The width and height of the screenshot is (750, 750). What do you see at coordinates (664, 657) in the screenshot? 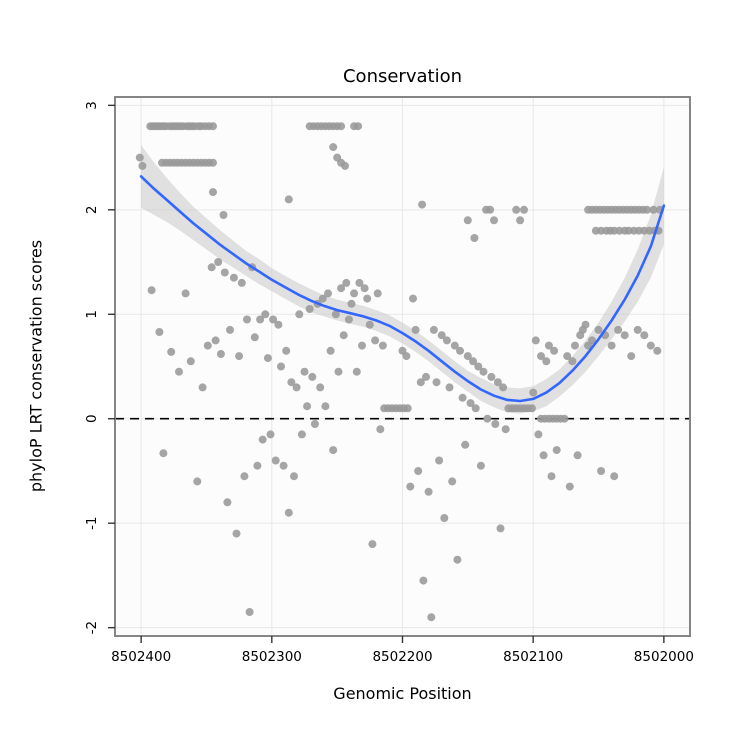
I see `x-tick-label: 8502000` at bounding box center [664, 657].